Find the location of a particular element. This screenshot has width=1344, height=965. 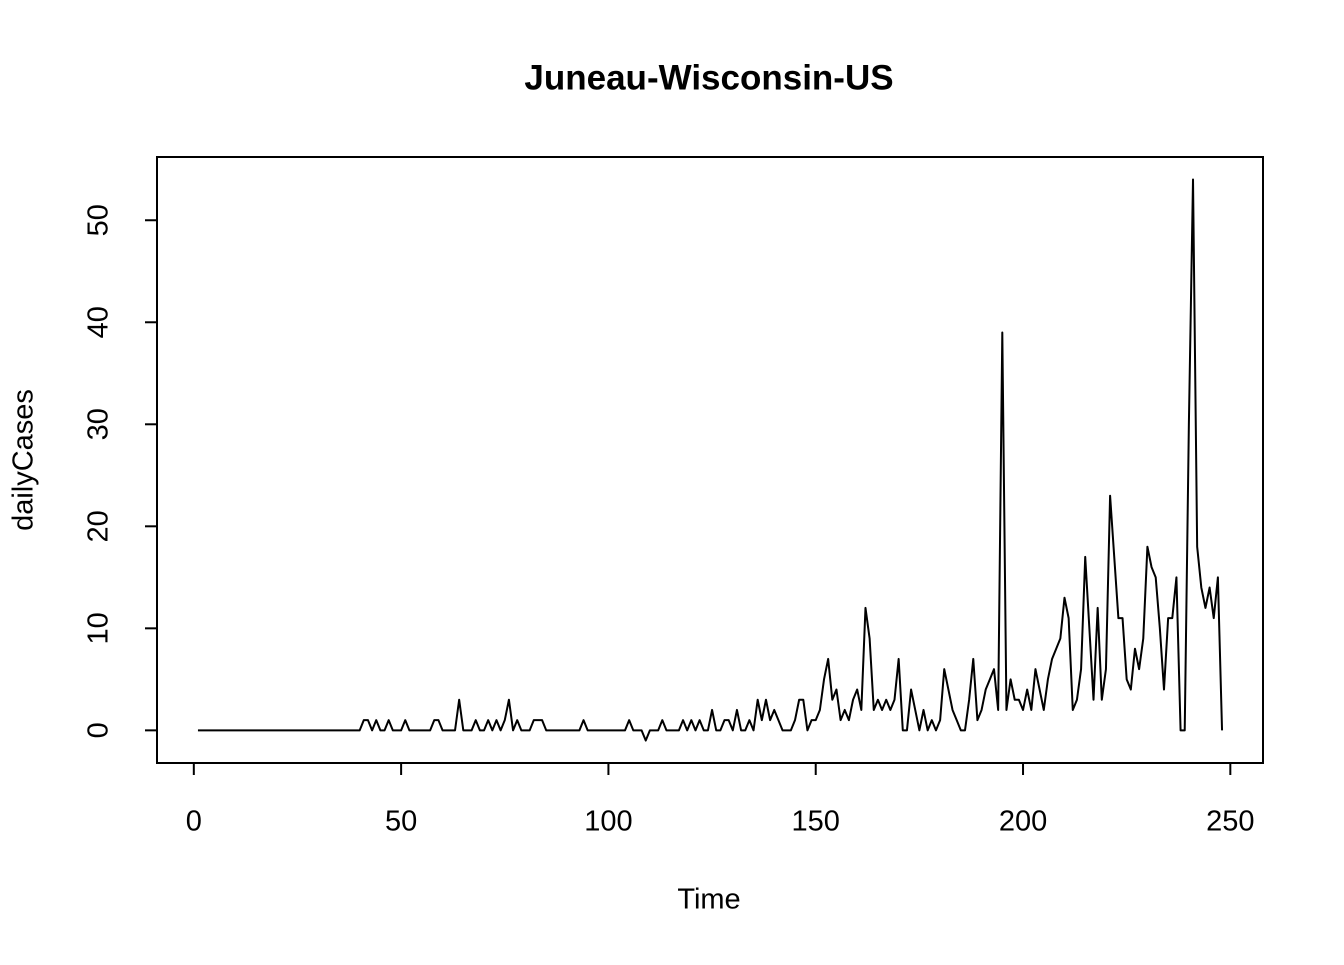

x-tick-label: 250 is located at coordinates (1230, 822).